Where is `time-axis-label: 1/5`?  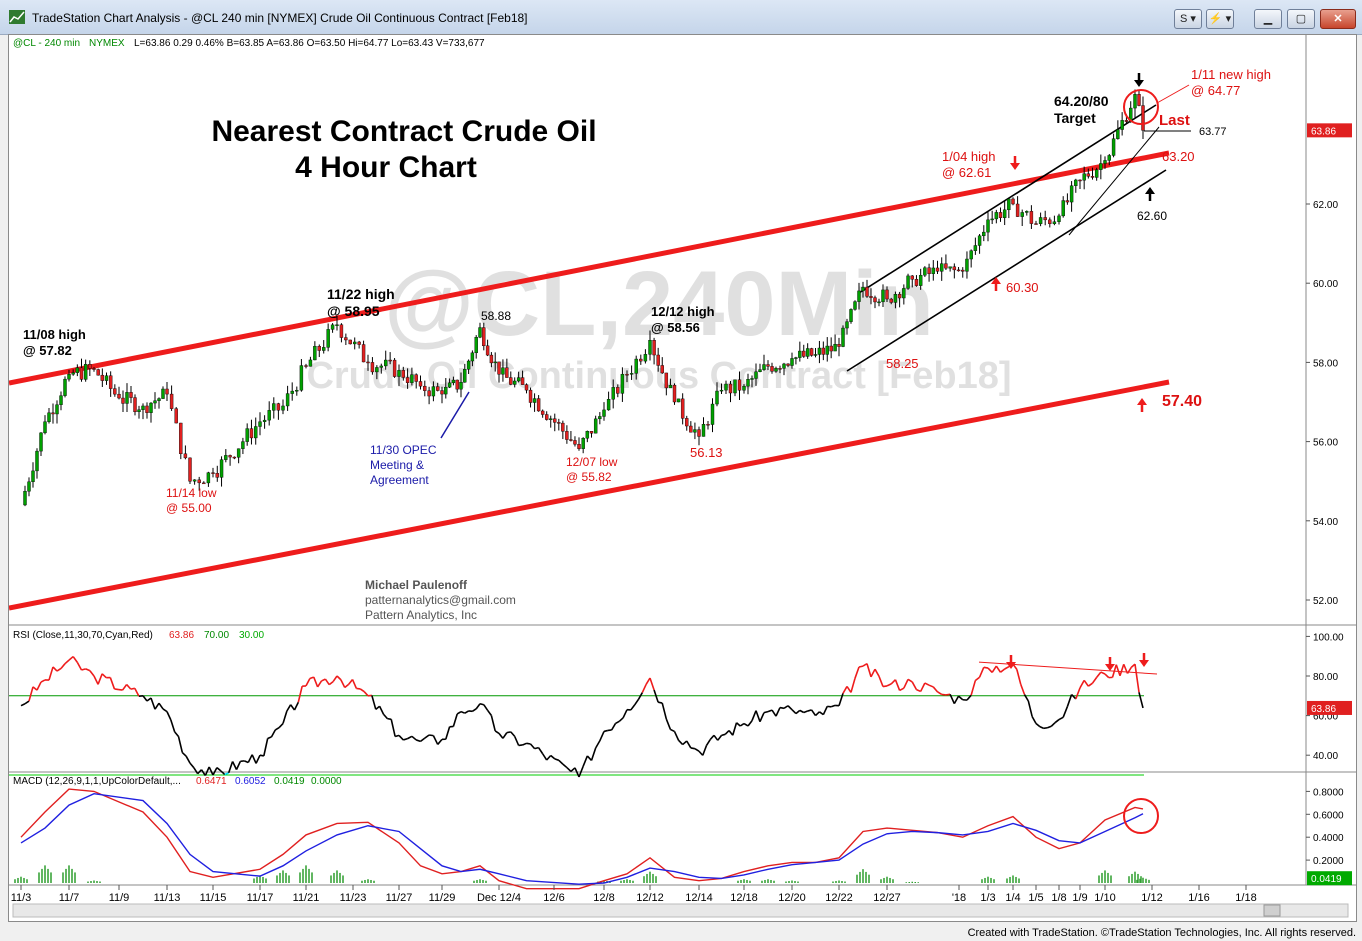
time-axis-label: 1/5 is located at coordinates (1035, 898).